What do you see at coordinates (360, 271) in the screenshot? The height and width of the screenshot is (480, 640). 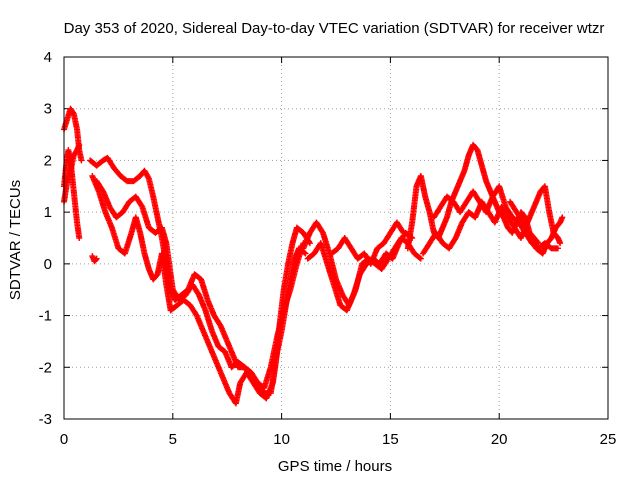 I see `series-track-i` at bounding box center [360, 271].